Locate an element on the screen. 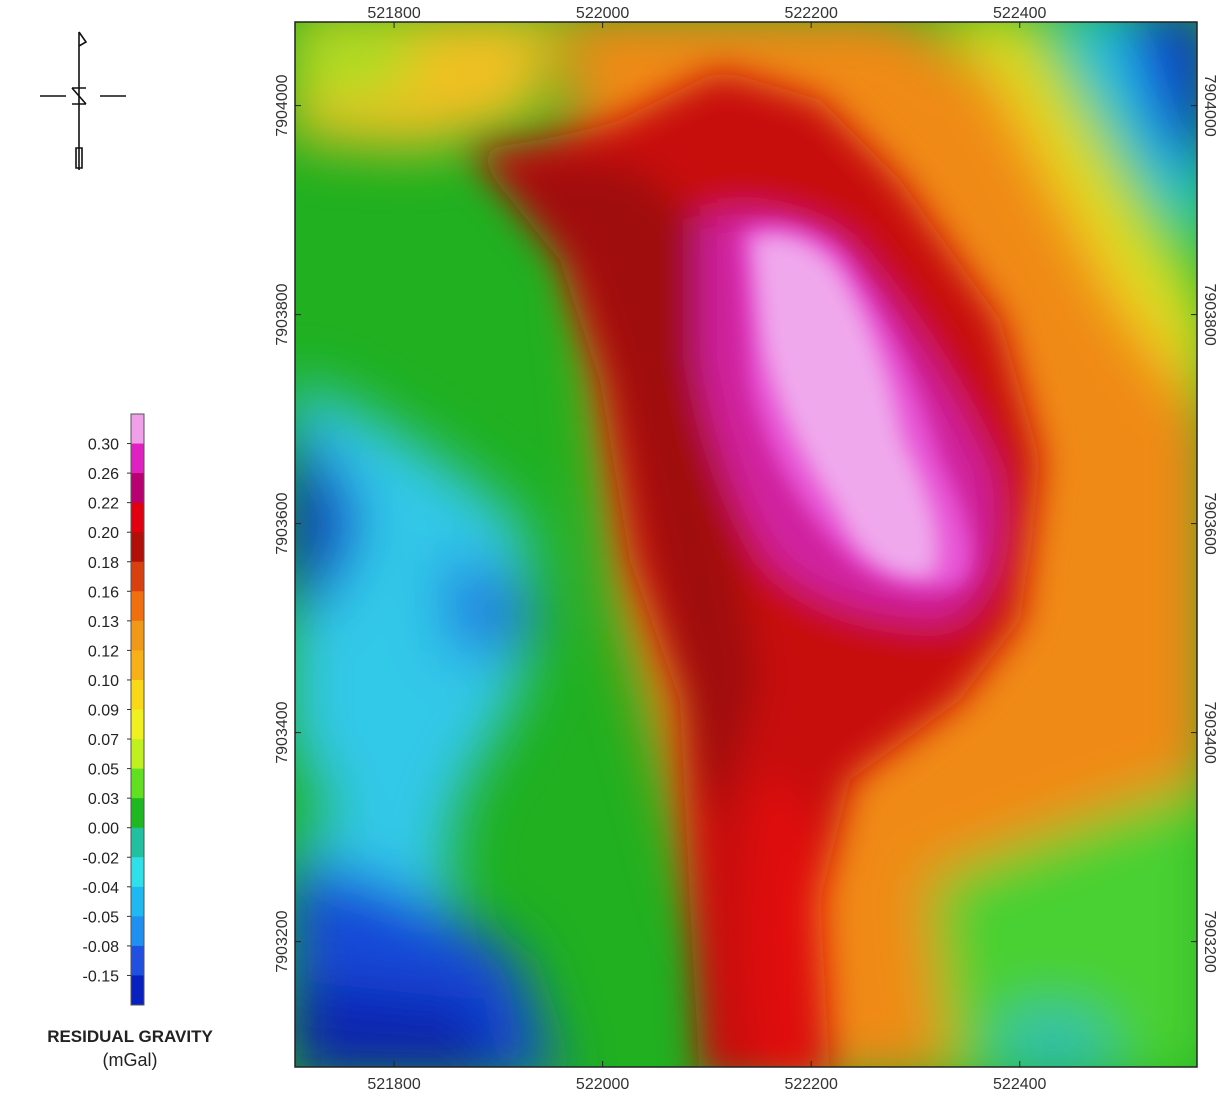 The width and height of the screenshot is (1226, 1098). legend-title: RESIDUAL GRAVITY is located at coordinates (130, 1036).